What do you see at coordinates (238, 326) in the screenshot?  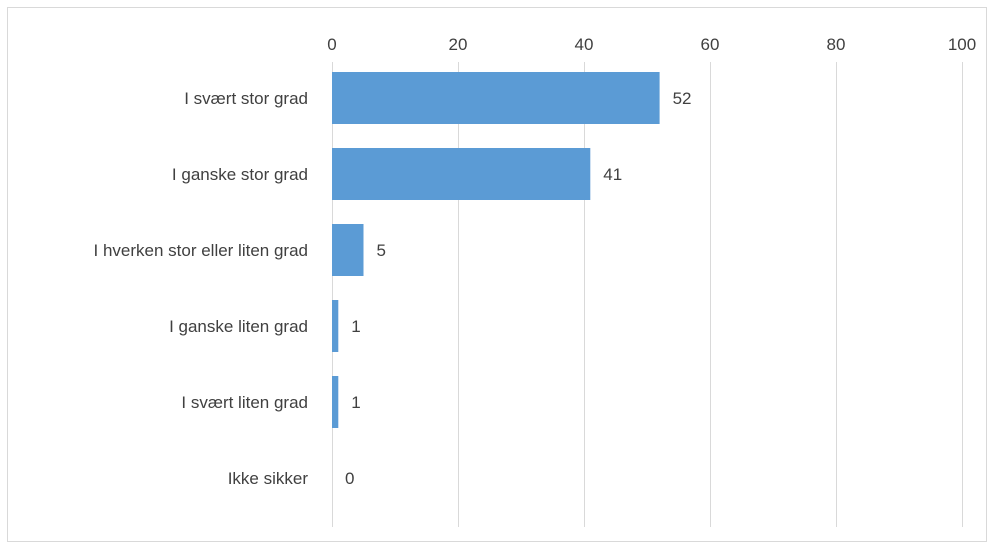 I see `category-label-3: I ganske liten grad` at bounding box center [238, 326].